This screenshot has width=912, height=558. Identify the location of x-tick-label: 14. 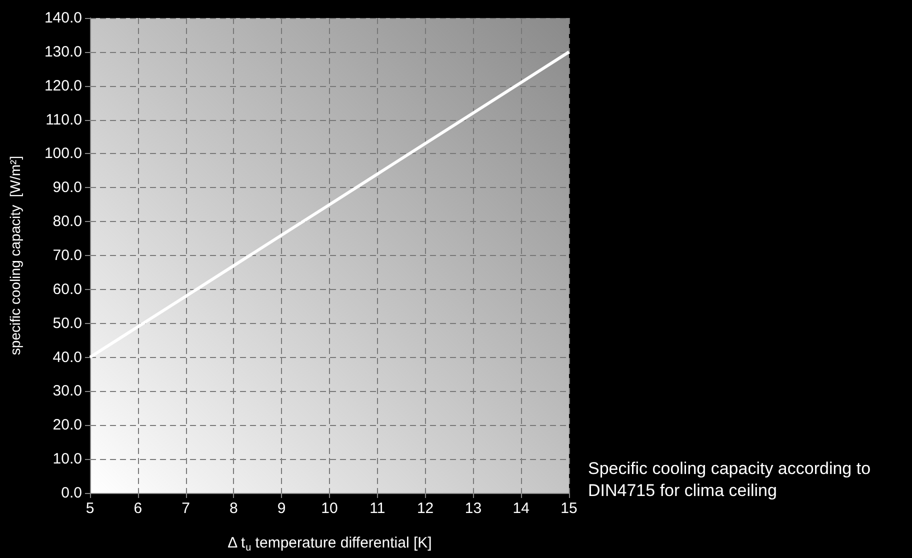
(521, 508).